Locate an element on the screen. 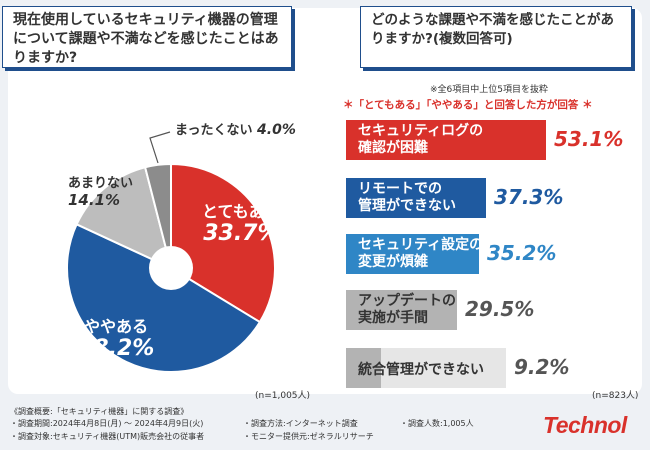 The width and height of the screenshot is (650, 450). pie-label-2-name: ややある is located at coordinates (116, 326).